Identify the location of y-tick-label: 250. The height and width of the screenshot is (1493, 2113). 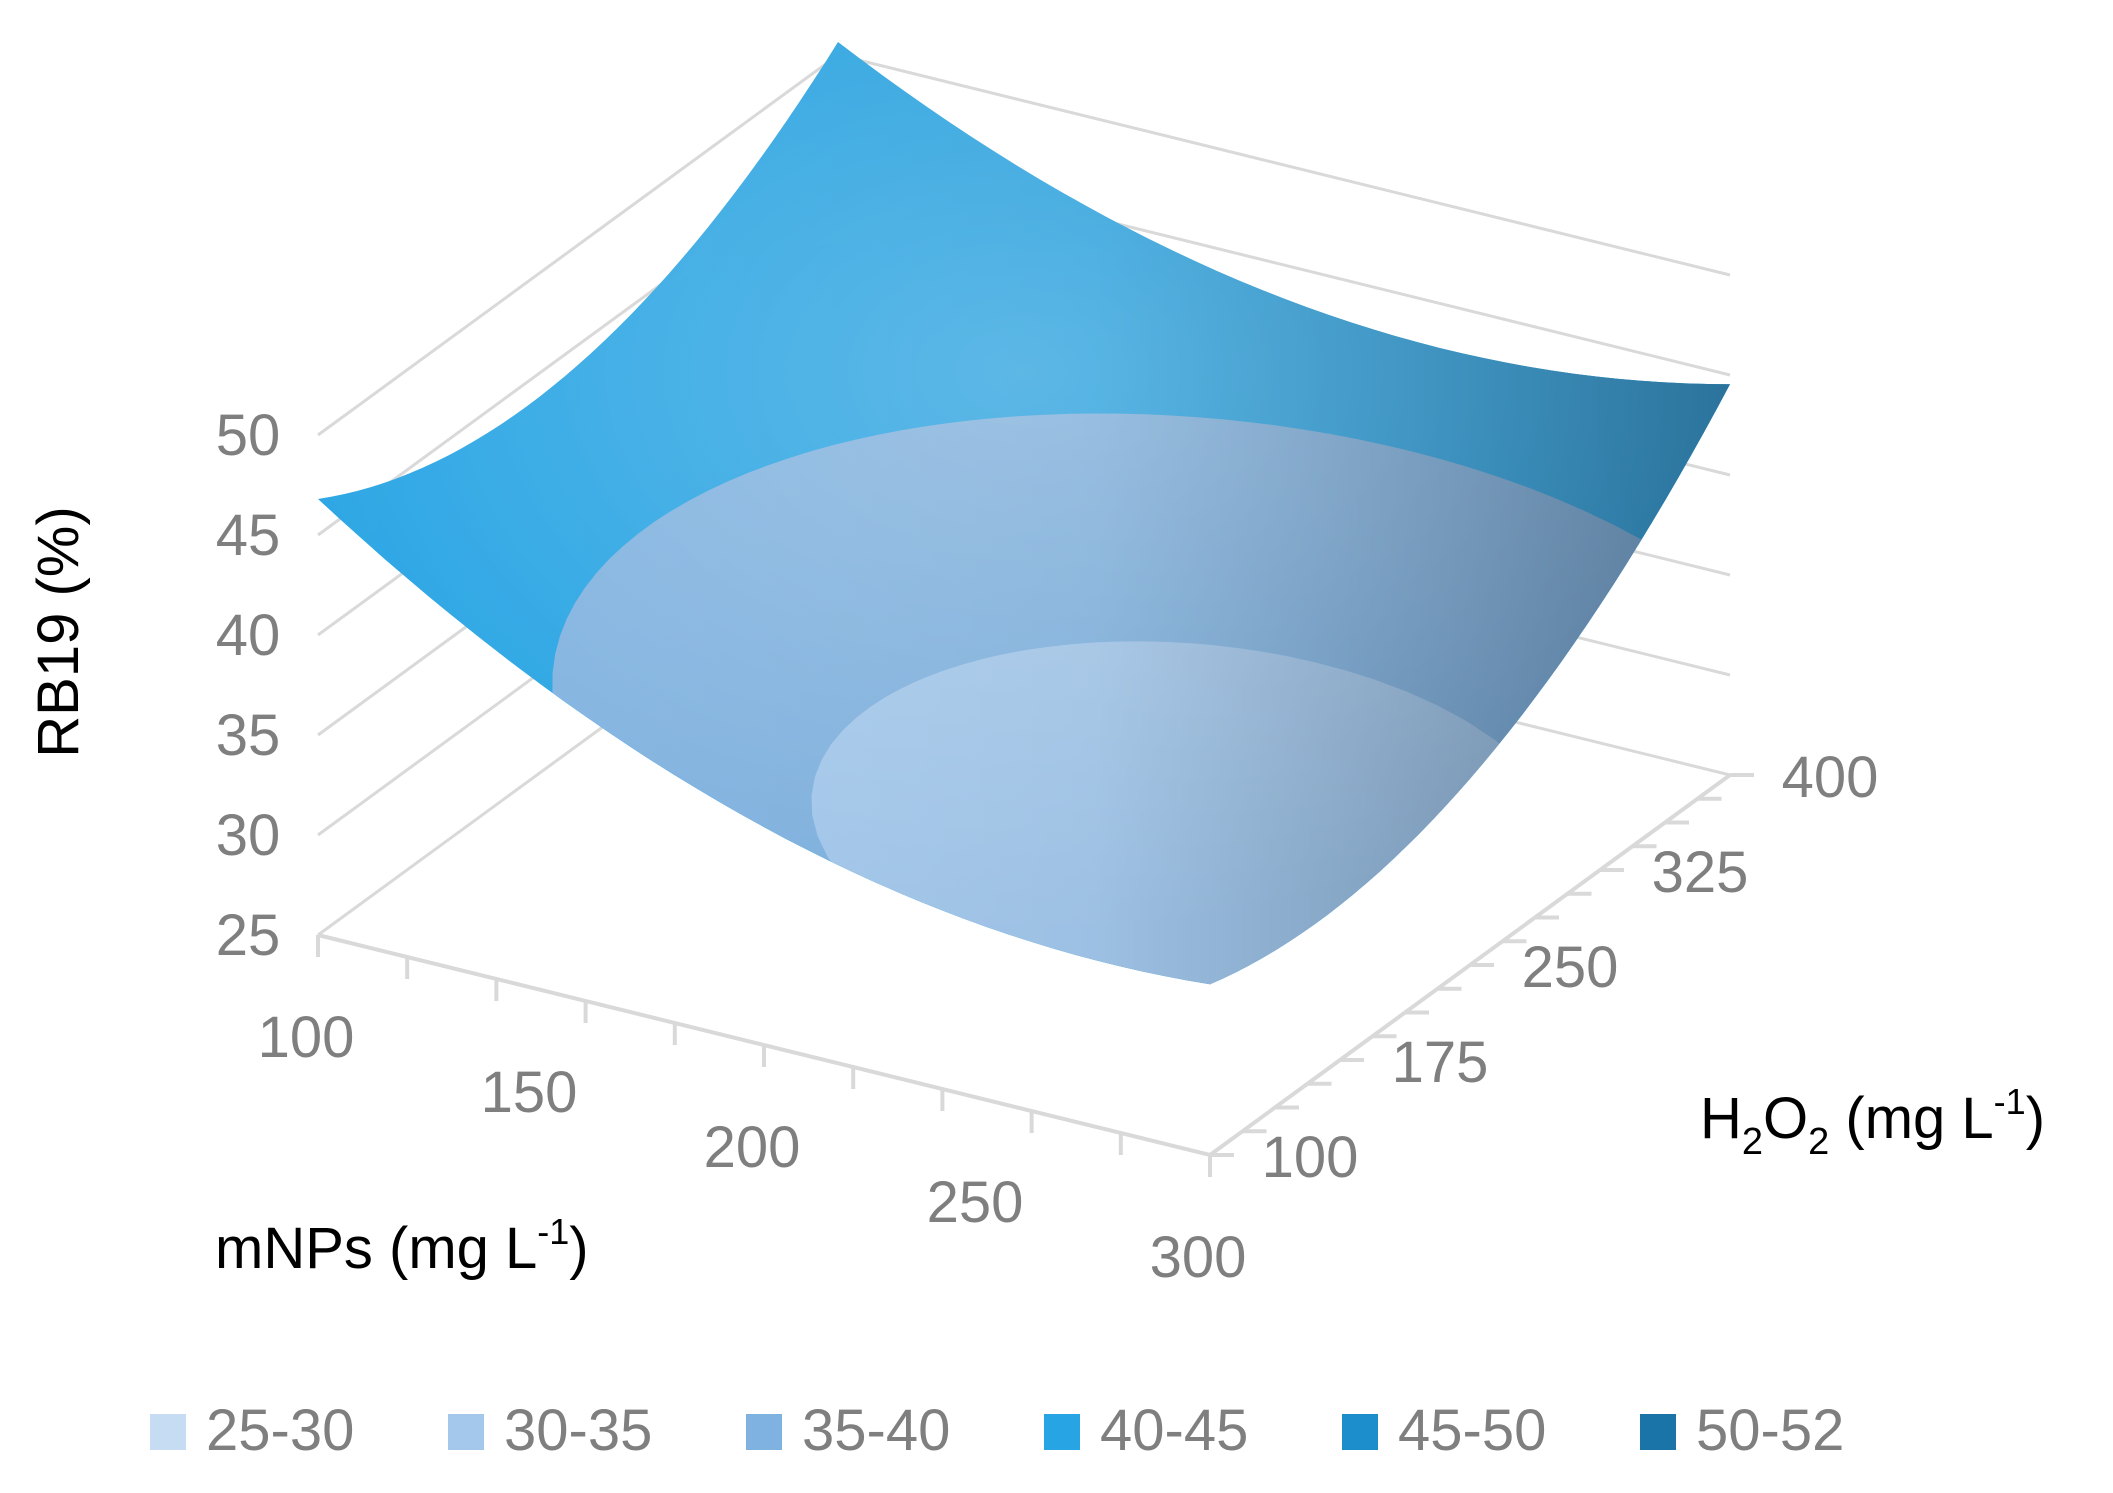
(1570, 967).